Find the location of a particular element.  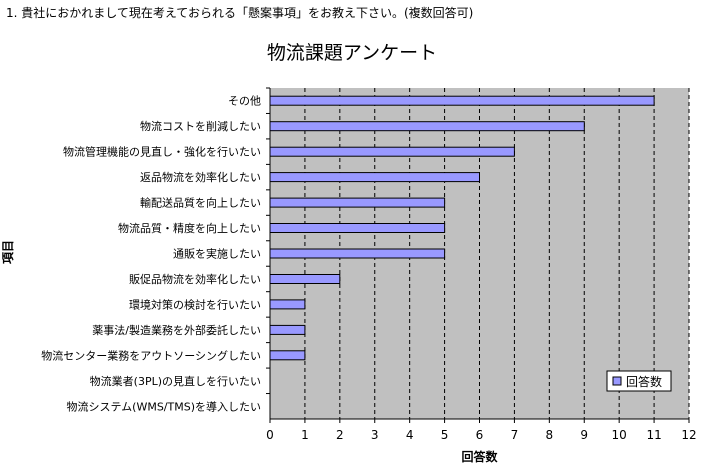

chart-title: 物流課題アンケート is located at coordinates (352, 53).